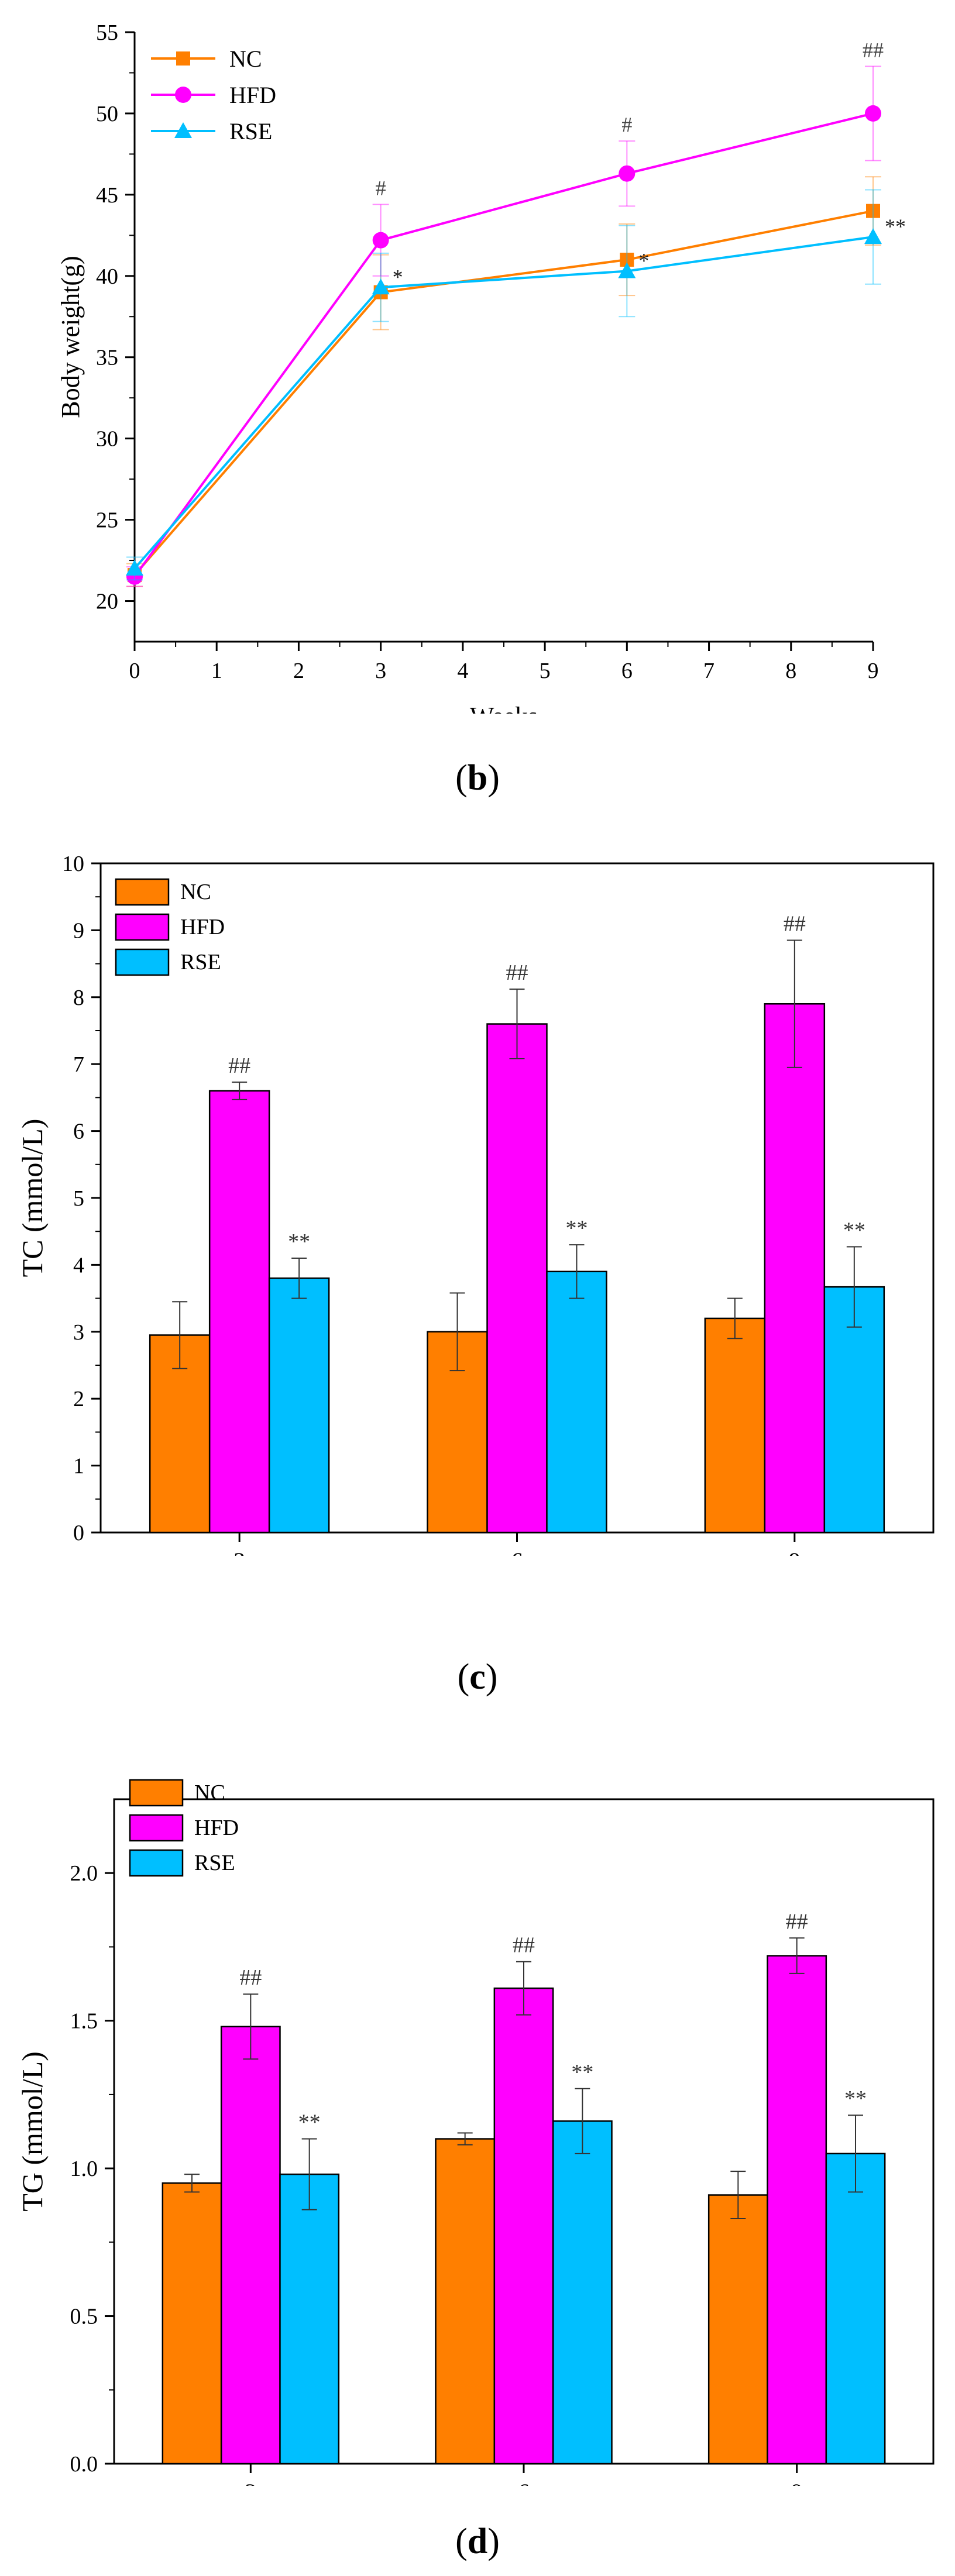  Describe the element at coordinates (107, 358) in the screenshot. I see `y-tick-label: 35` at that location.